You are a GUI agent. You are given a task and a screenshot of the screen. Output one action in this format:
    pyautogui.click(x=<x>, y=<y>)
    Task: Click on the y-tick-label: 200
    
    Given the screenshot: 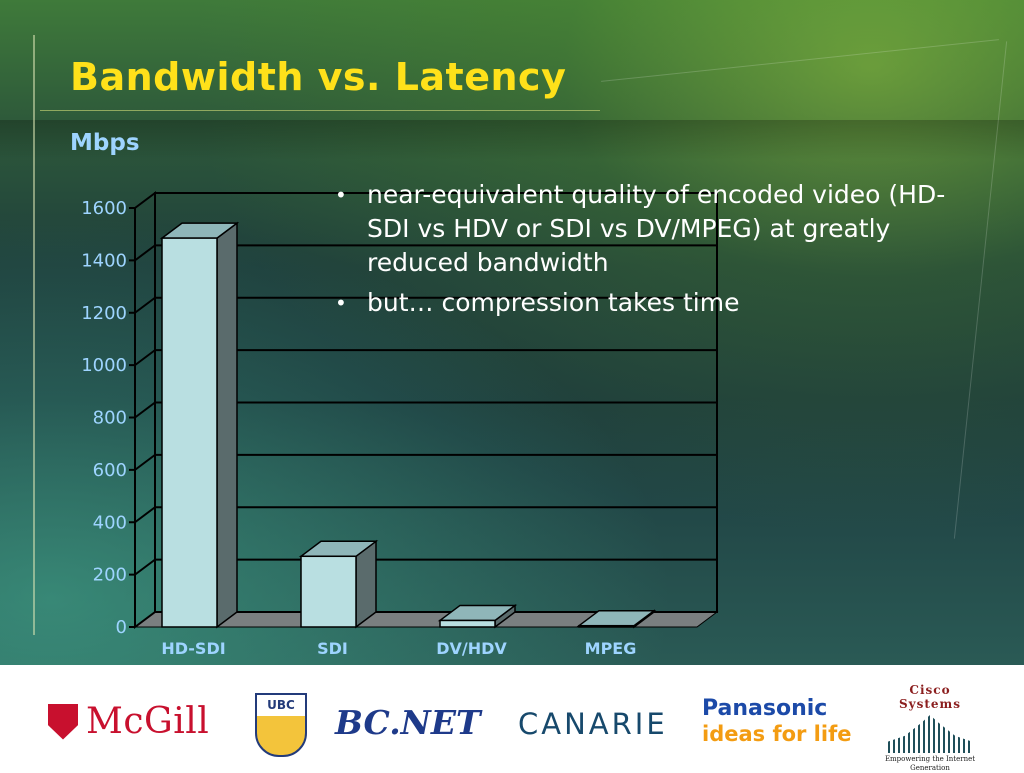 What is the action you would take?
    pyautogui.click(x=110, y=575)
    